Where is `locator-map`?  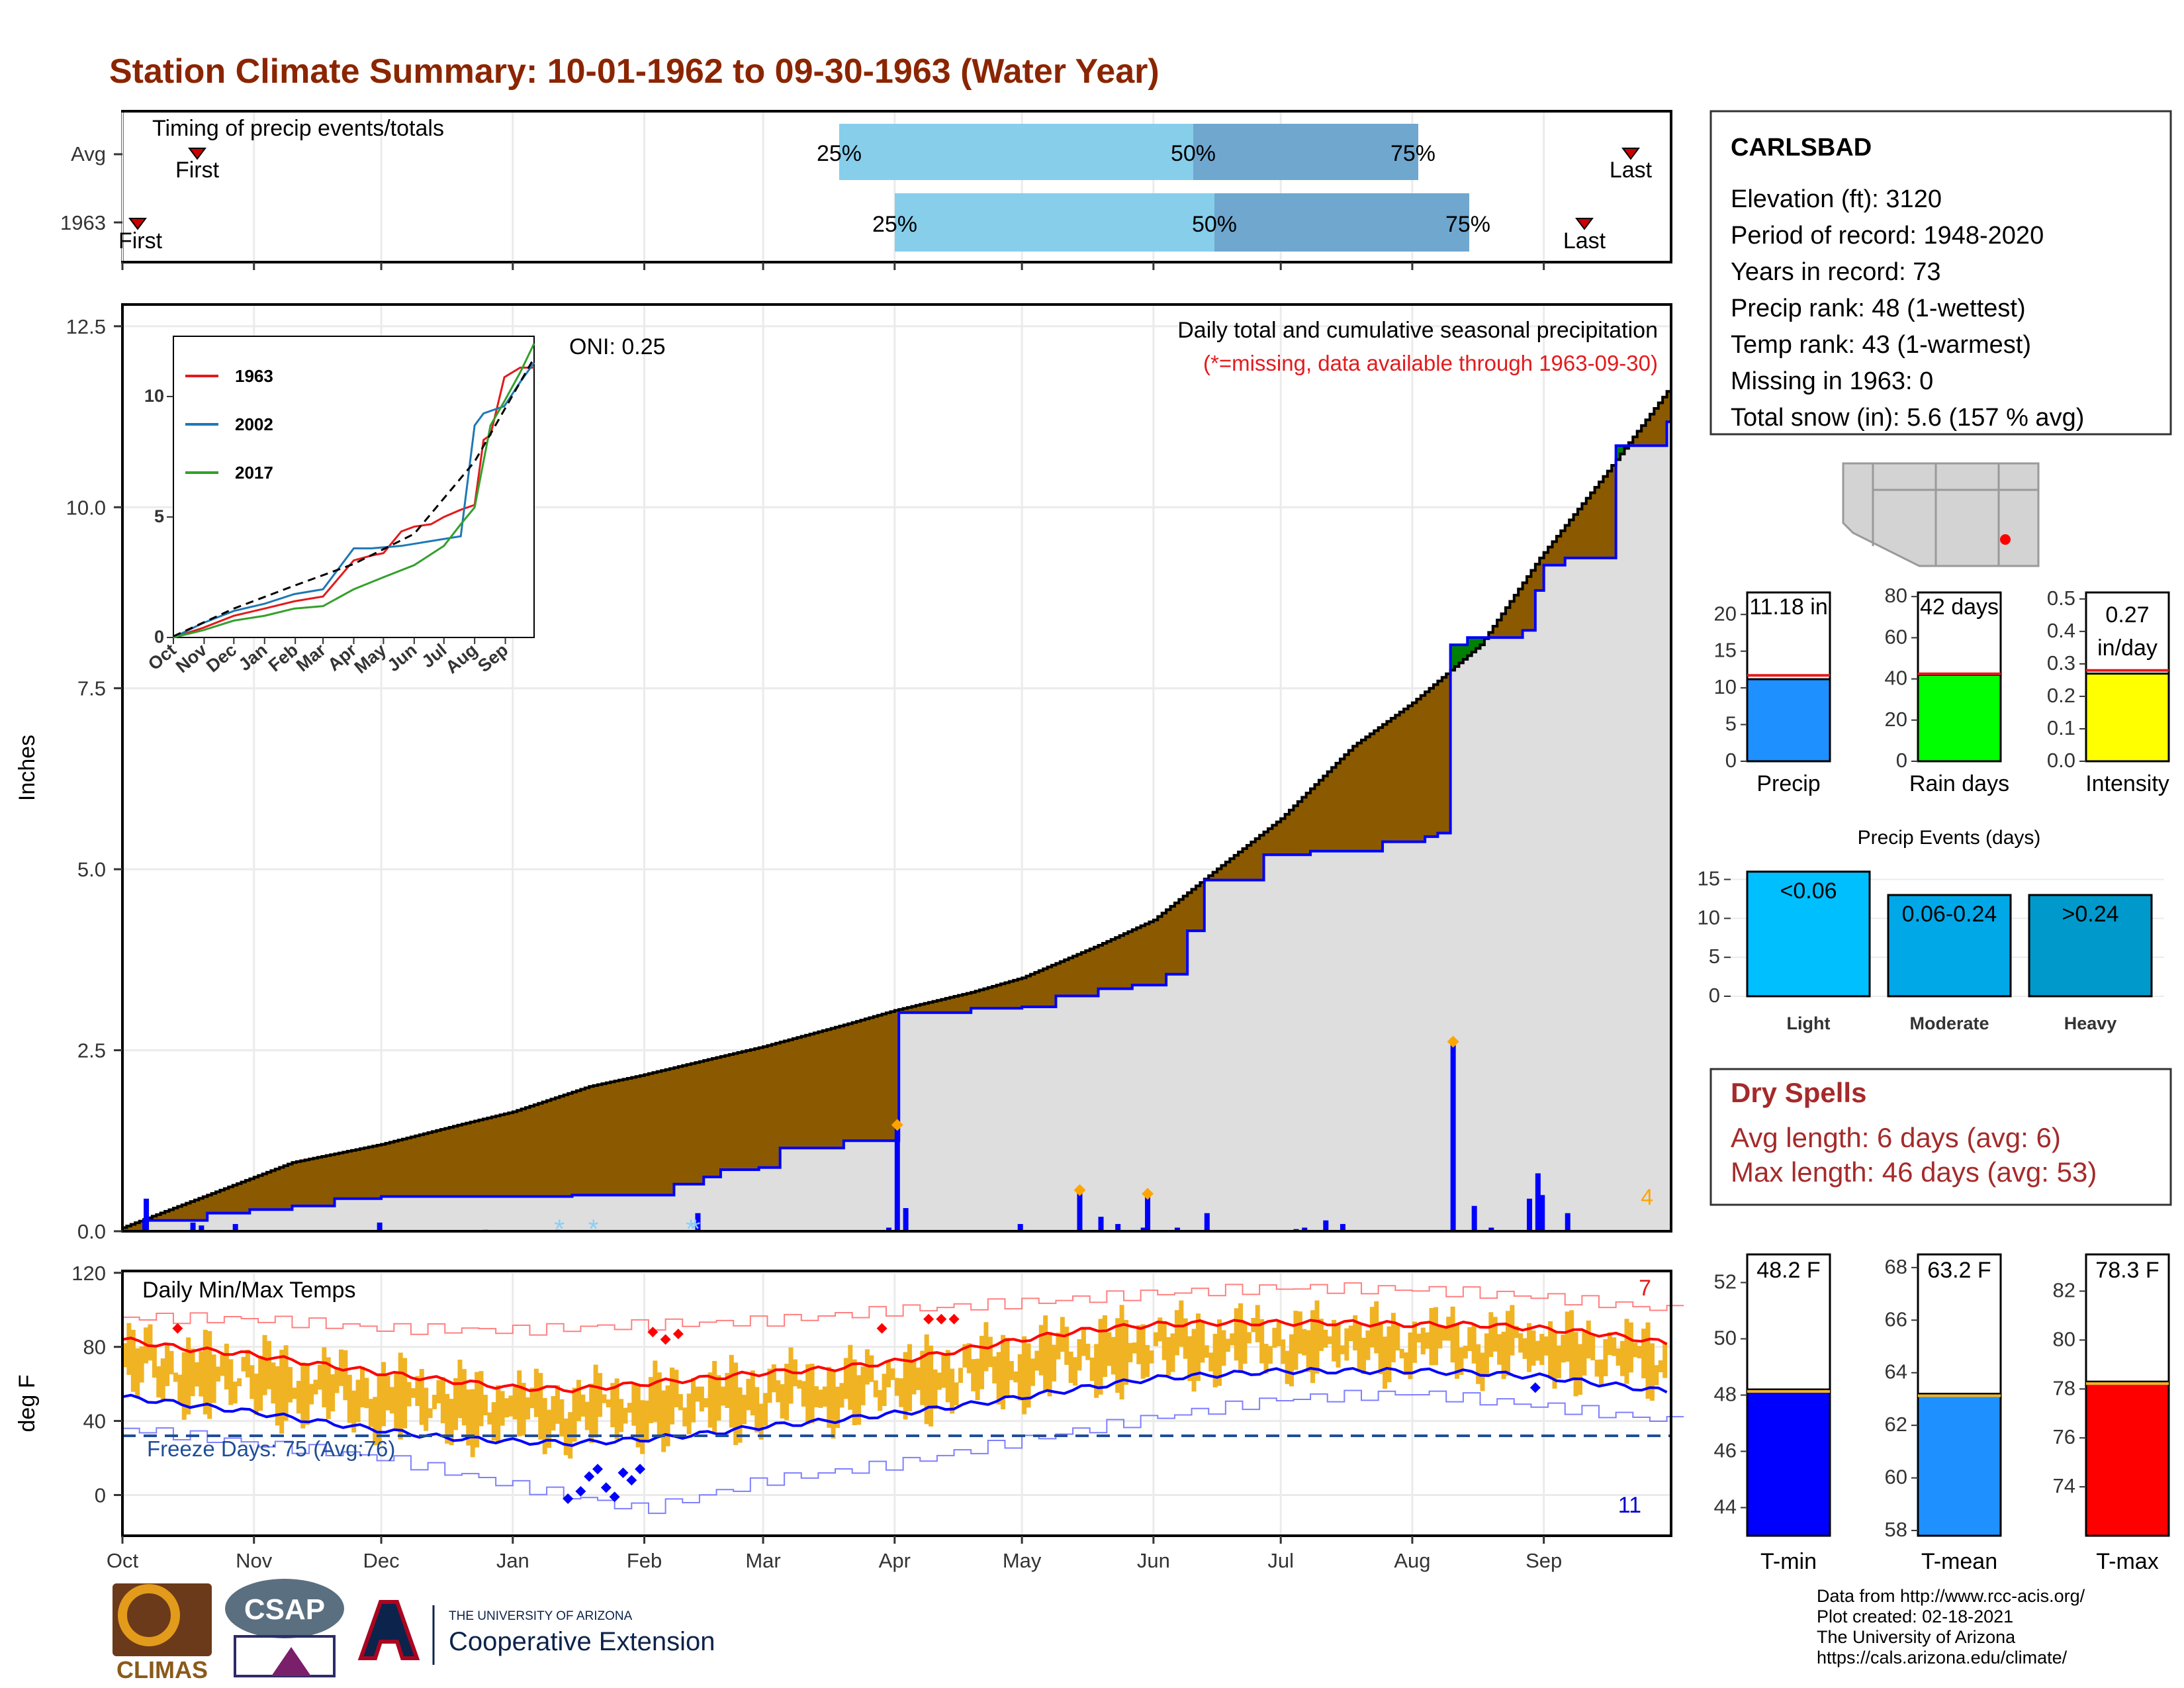 locator-map is located at coordinates (1941, 514).